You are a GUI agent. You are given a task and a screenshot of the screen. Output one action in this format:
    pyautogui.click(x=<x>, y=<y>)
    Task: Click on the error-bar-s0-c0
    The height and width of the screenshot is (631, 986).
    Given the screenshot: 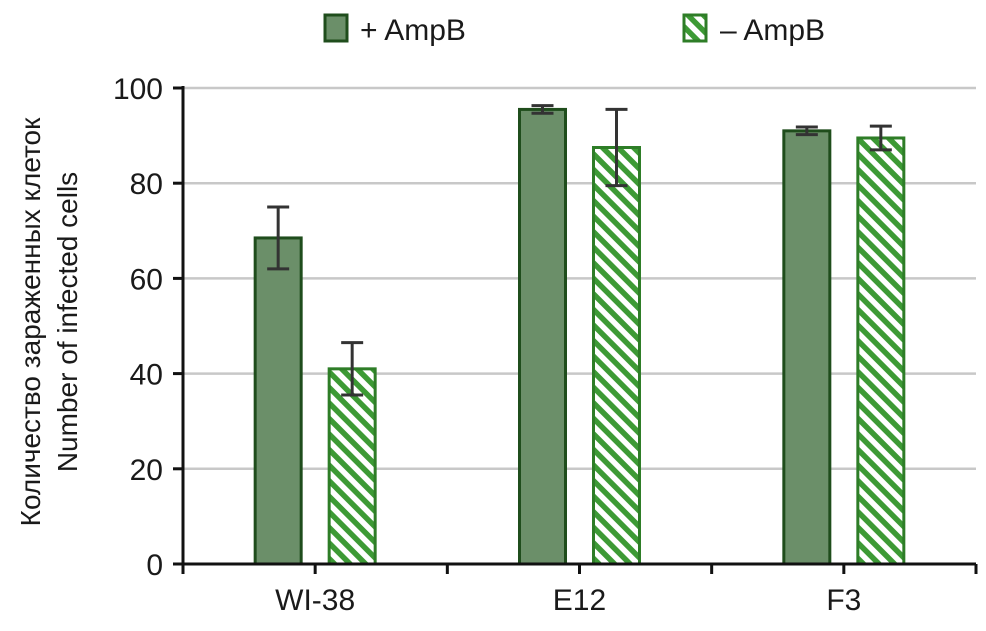 What is the action you would take?
    pyautogui.click(x=278, y=238)
    